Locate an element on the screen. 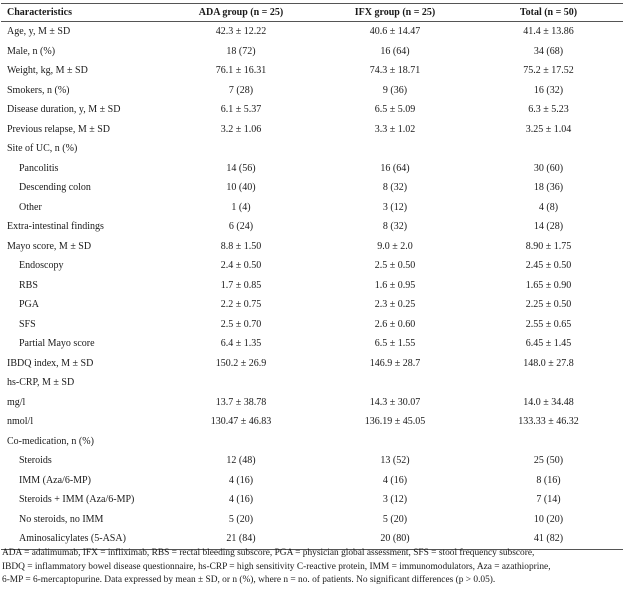 This screenshot has height=592, width=624. row-label: Mayo score, M ± SD is located at coordinates (49, 246).